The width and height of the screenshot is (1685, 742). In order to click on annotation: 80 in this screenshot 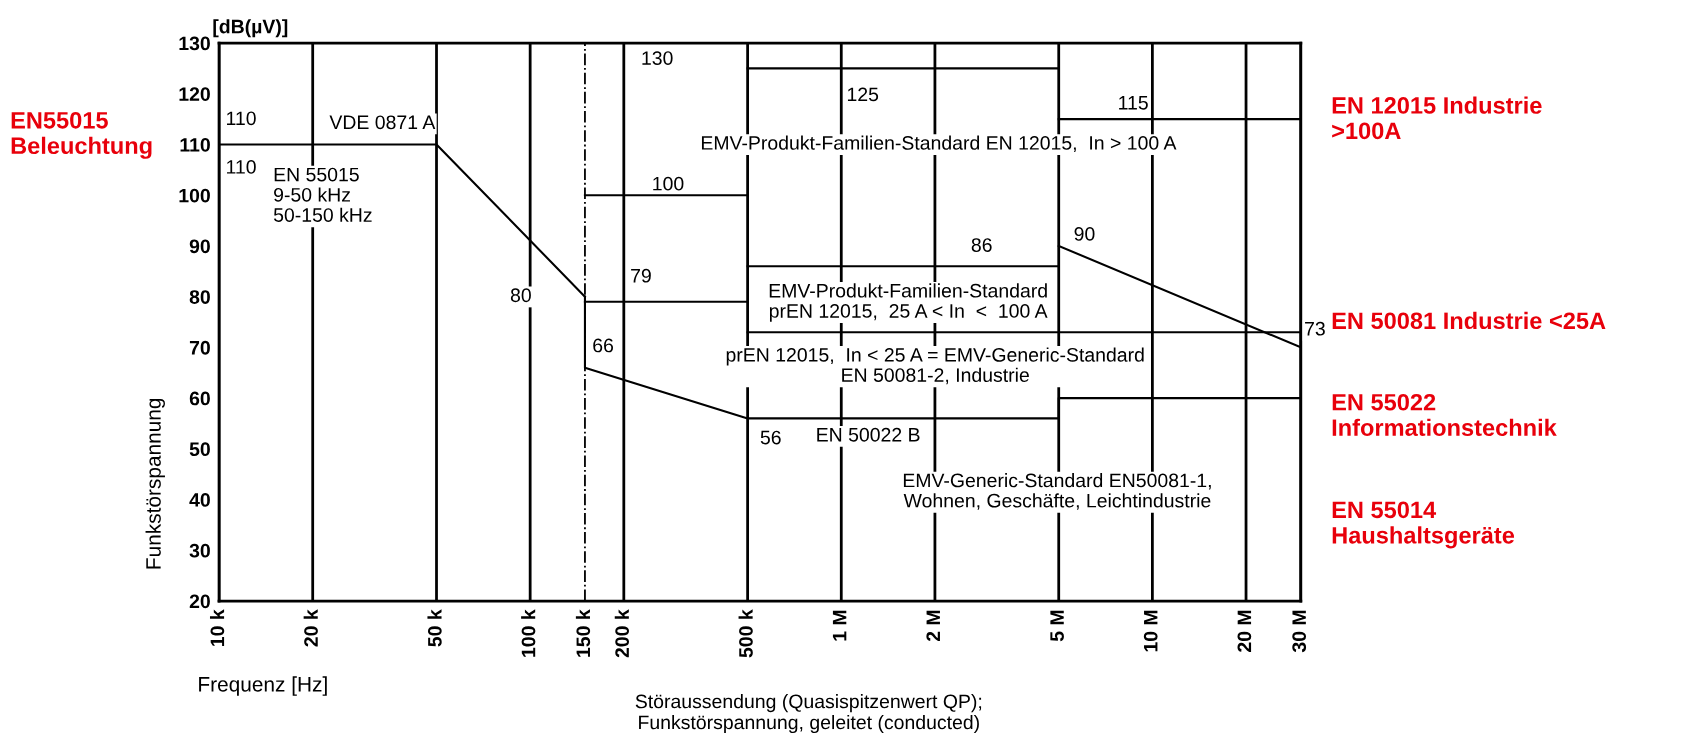, I will do `click(520, 295)`.